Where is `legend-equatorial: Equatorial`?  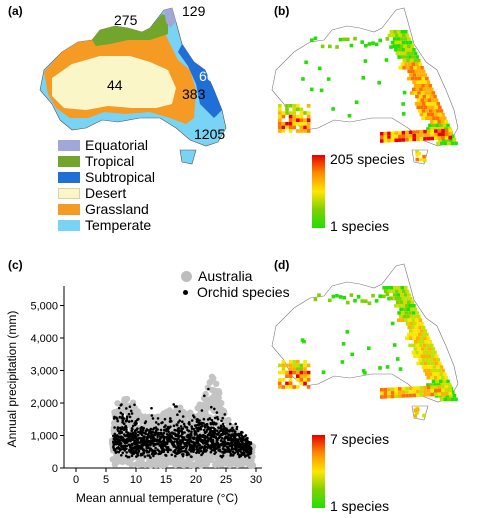 legend-equatorial: Equatorial is located at coordinates (103, 145).